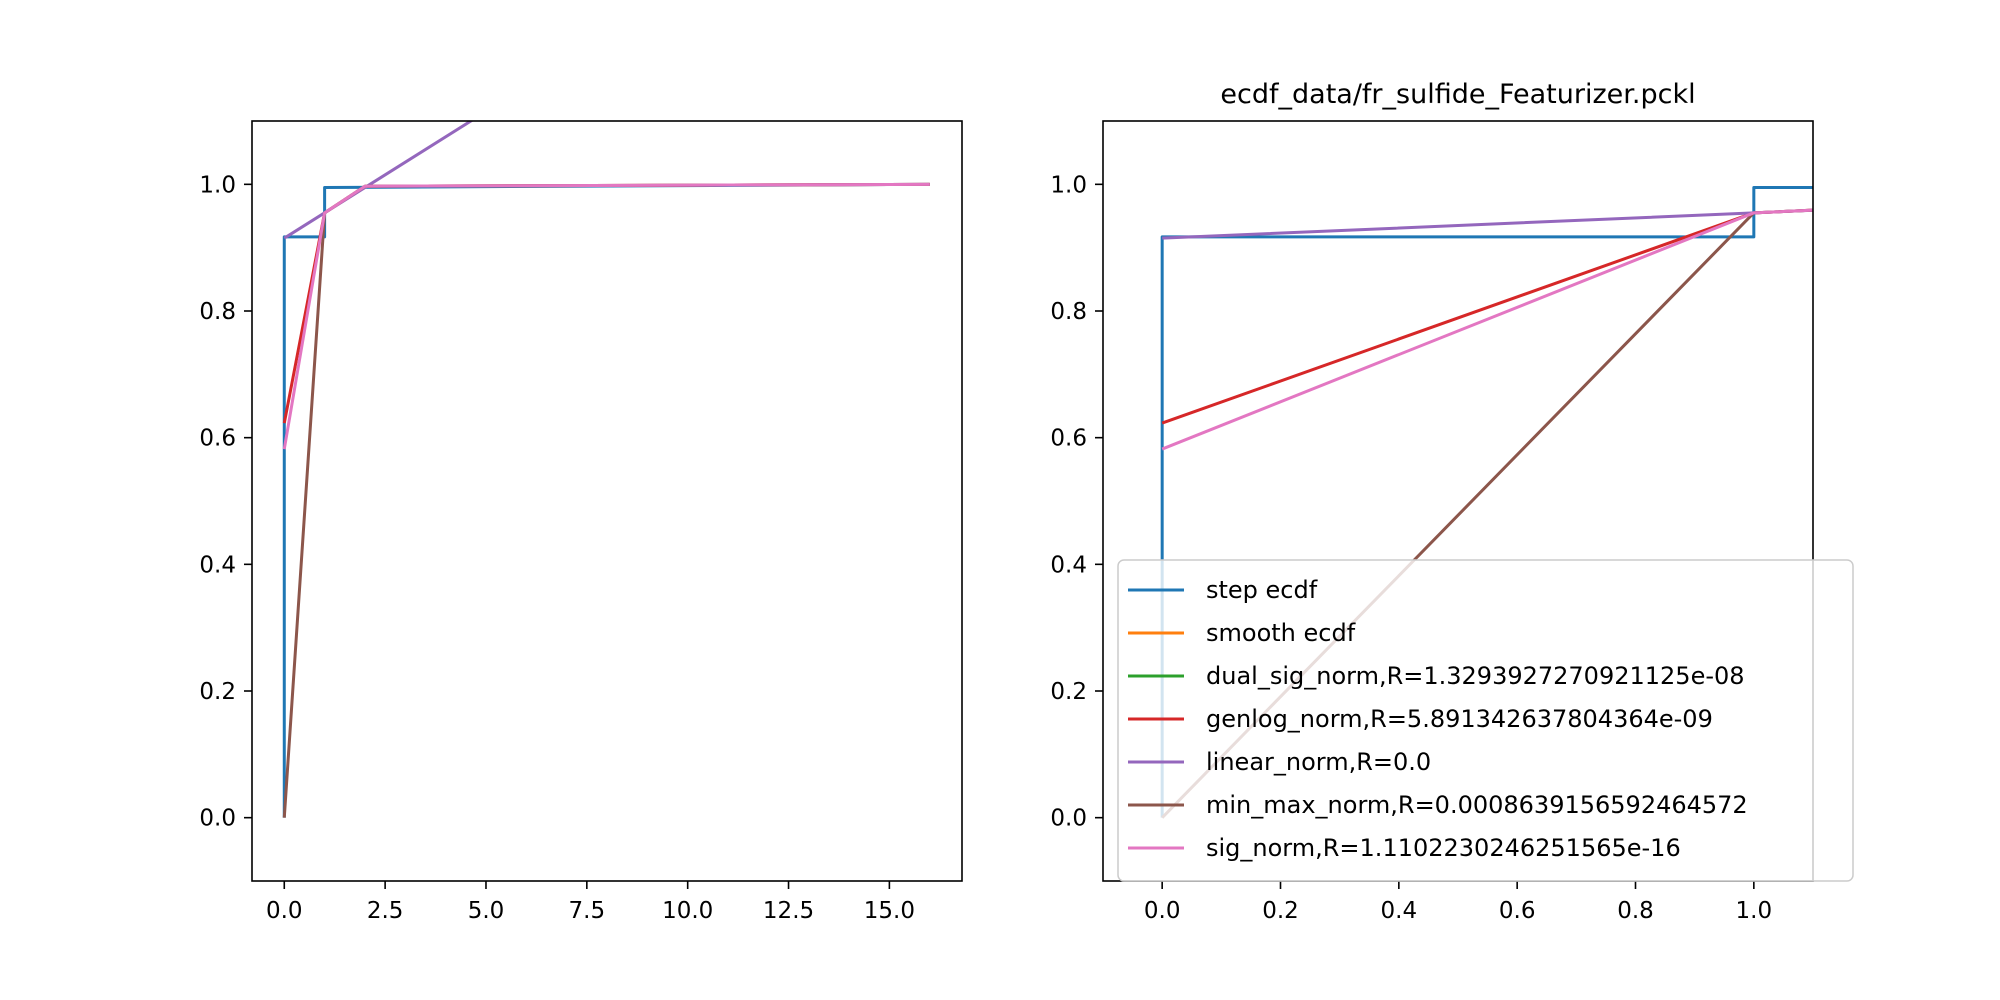 Image resolution: width=2000 pixels, height=1000 pixels. Describe the element at coordinates (1477, 805) in the screenshot. I see `legend-label: min_max_norm,R=0.0008639156592464572` at that location.